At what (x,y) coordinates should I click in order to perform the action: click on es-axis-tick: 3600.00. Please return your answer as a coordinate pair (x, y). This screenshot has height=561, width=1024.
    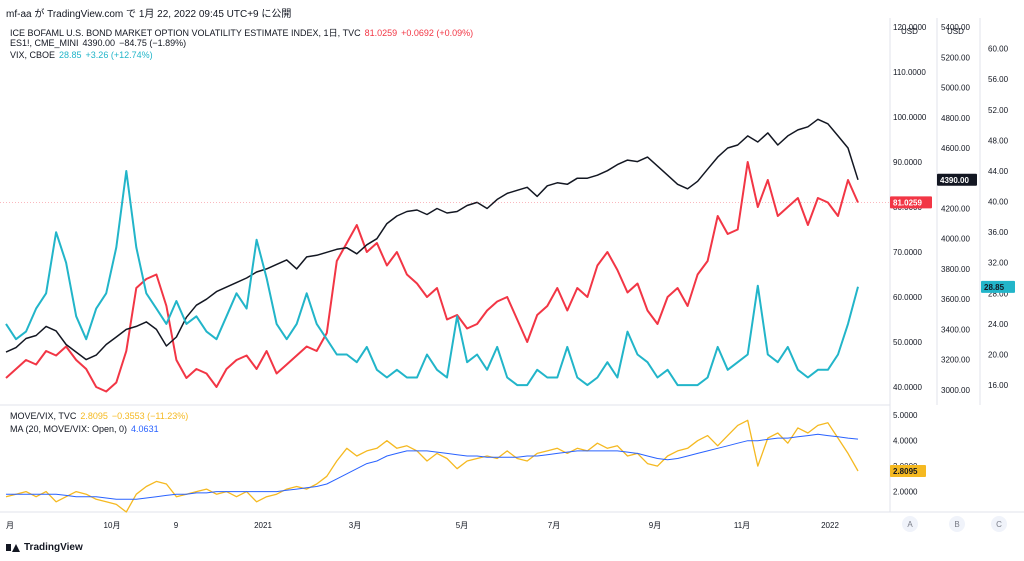
    Looking at the image, I should click on (955, 299).